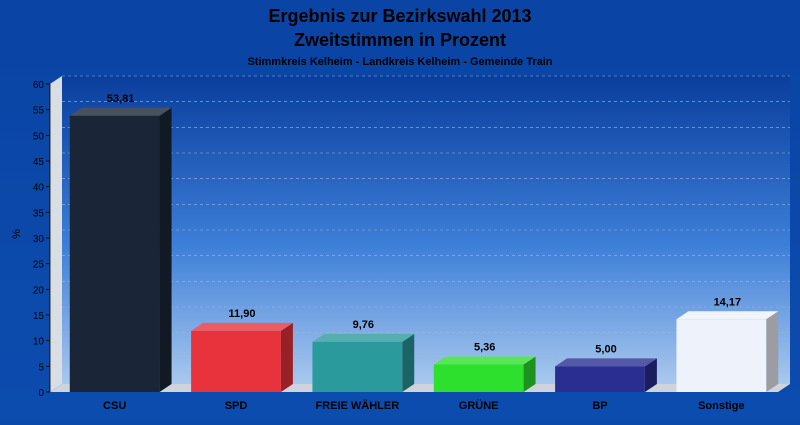  What do you see at coordinates (599, 406) in the screenshot?
I see `x-category-label: BP` at bounding box center [599, 406].